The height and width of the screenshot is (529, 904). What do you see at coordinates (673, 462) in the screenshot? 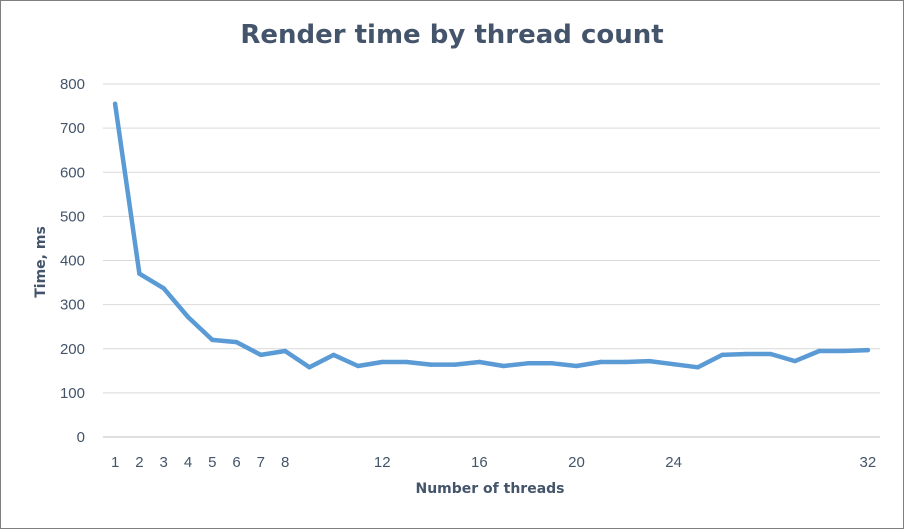
I see `x-tick-24: 24` at bounding box center [673, 462].